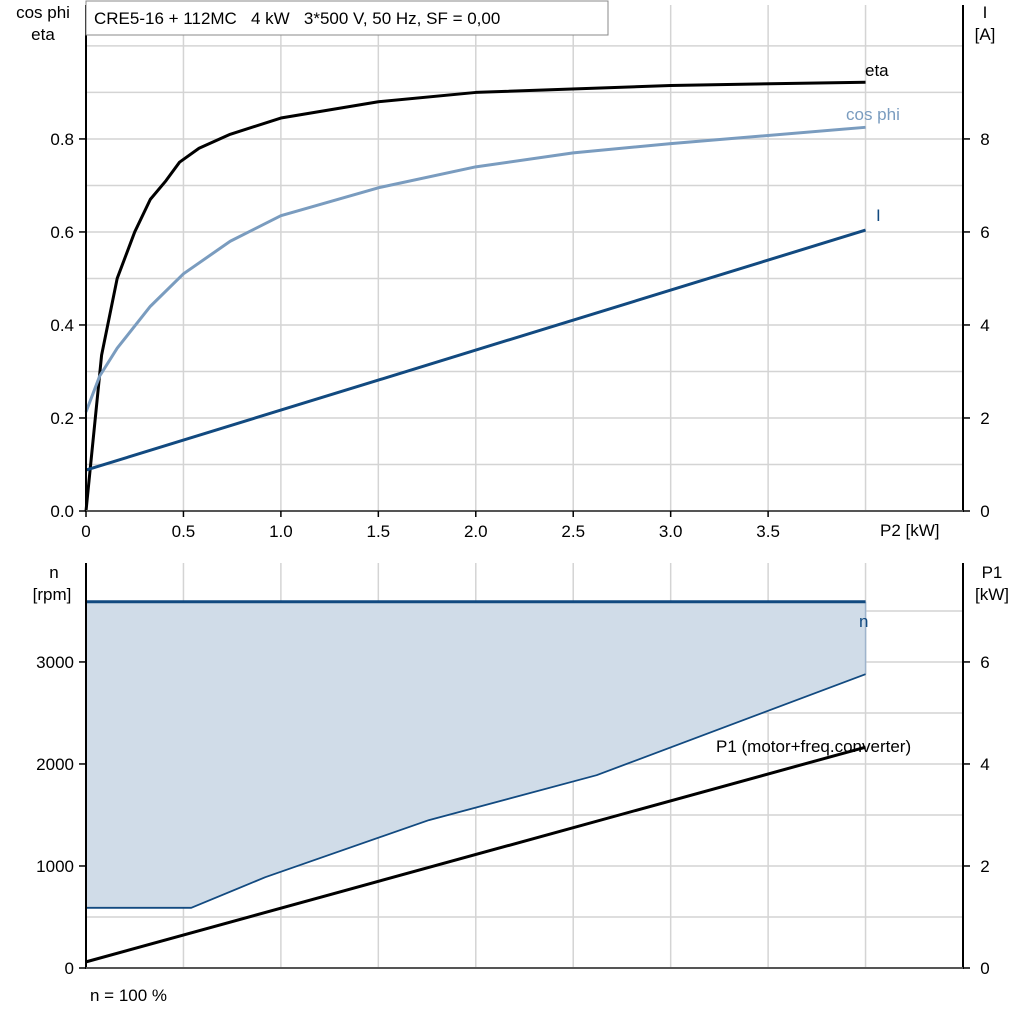 This screenshot has width=1024, height=1029. What do you see at coordinates (62, 325) in the screenshot?
I see `y-left-tick-label: 0.4` at bounding box center [62, 325].